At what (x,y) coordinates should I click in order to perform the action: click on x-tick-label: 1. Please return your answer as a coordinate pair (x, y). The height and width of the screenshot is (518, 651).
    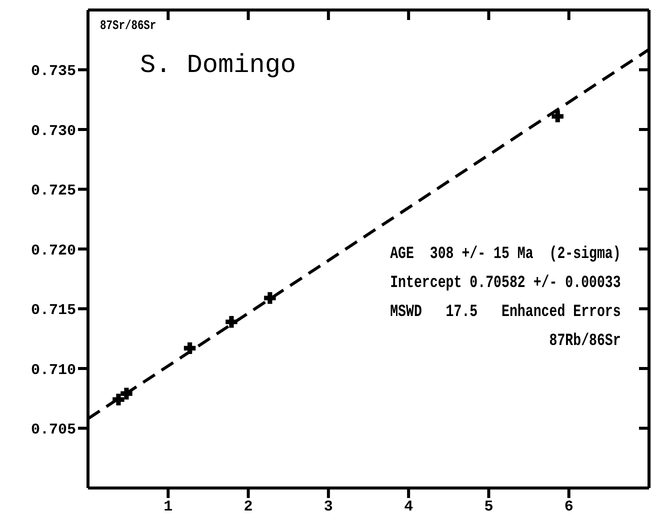
    Looking at the image, I should click on (168, 507).